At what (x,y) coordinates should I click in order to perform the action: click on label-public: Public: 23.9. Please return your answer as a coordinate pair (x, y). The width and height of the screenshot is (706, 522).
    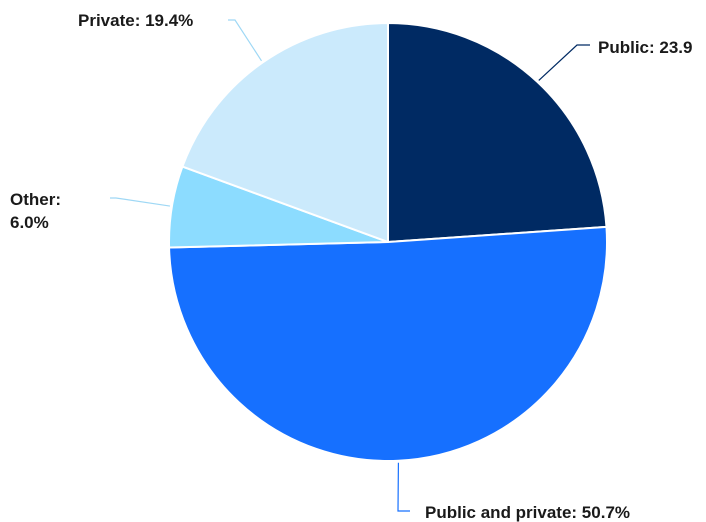
    Looking at the image, I should click on (645, 47).